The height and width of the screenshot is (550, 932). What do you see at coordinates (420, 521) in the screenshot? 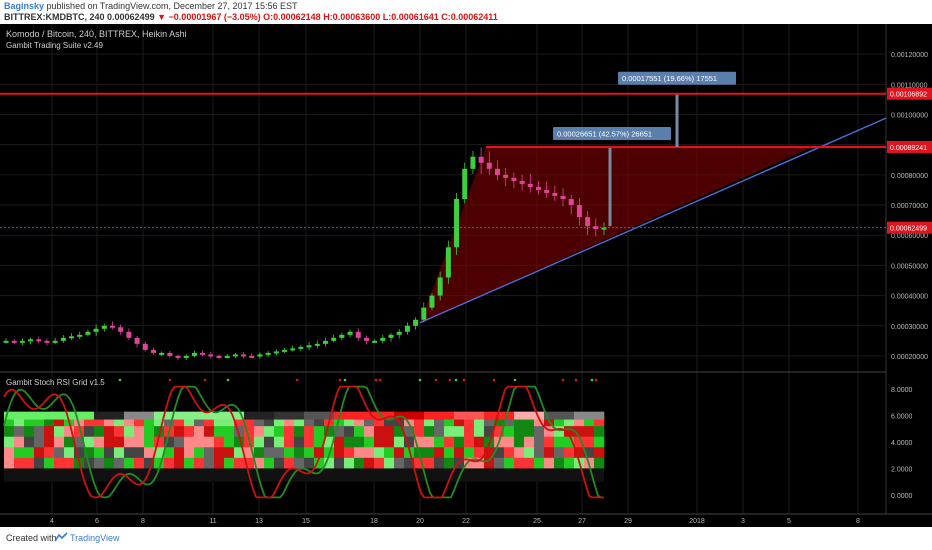
I see `x-tick-label: 20` at bounding box center [420, 521].